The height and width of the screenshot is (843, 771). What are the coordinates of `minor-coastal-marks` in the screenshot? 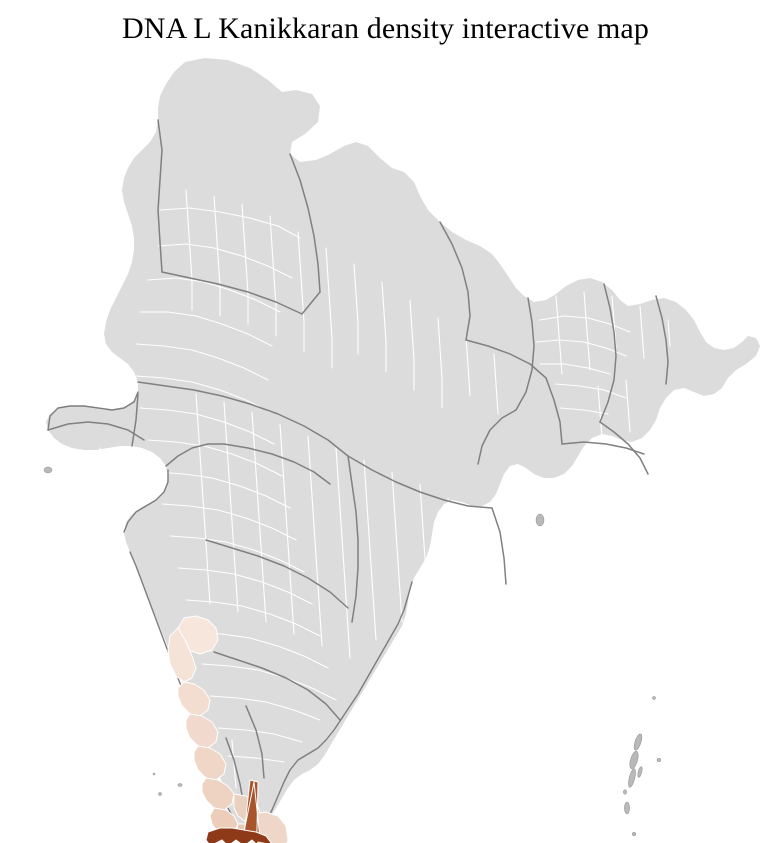 It's located at (294, 496).